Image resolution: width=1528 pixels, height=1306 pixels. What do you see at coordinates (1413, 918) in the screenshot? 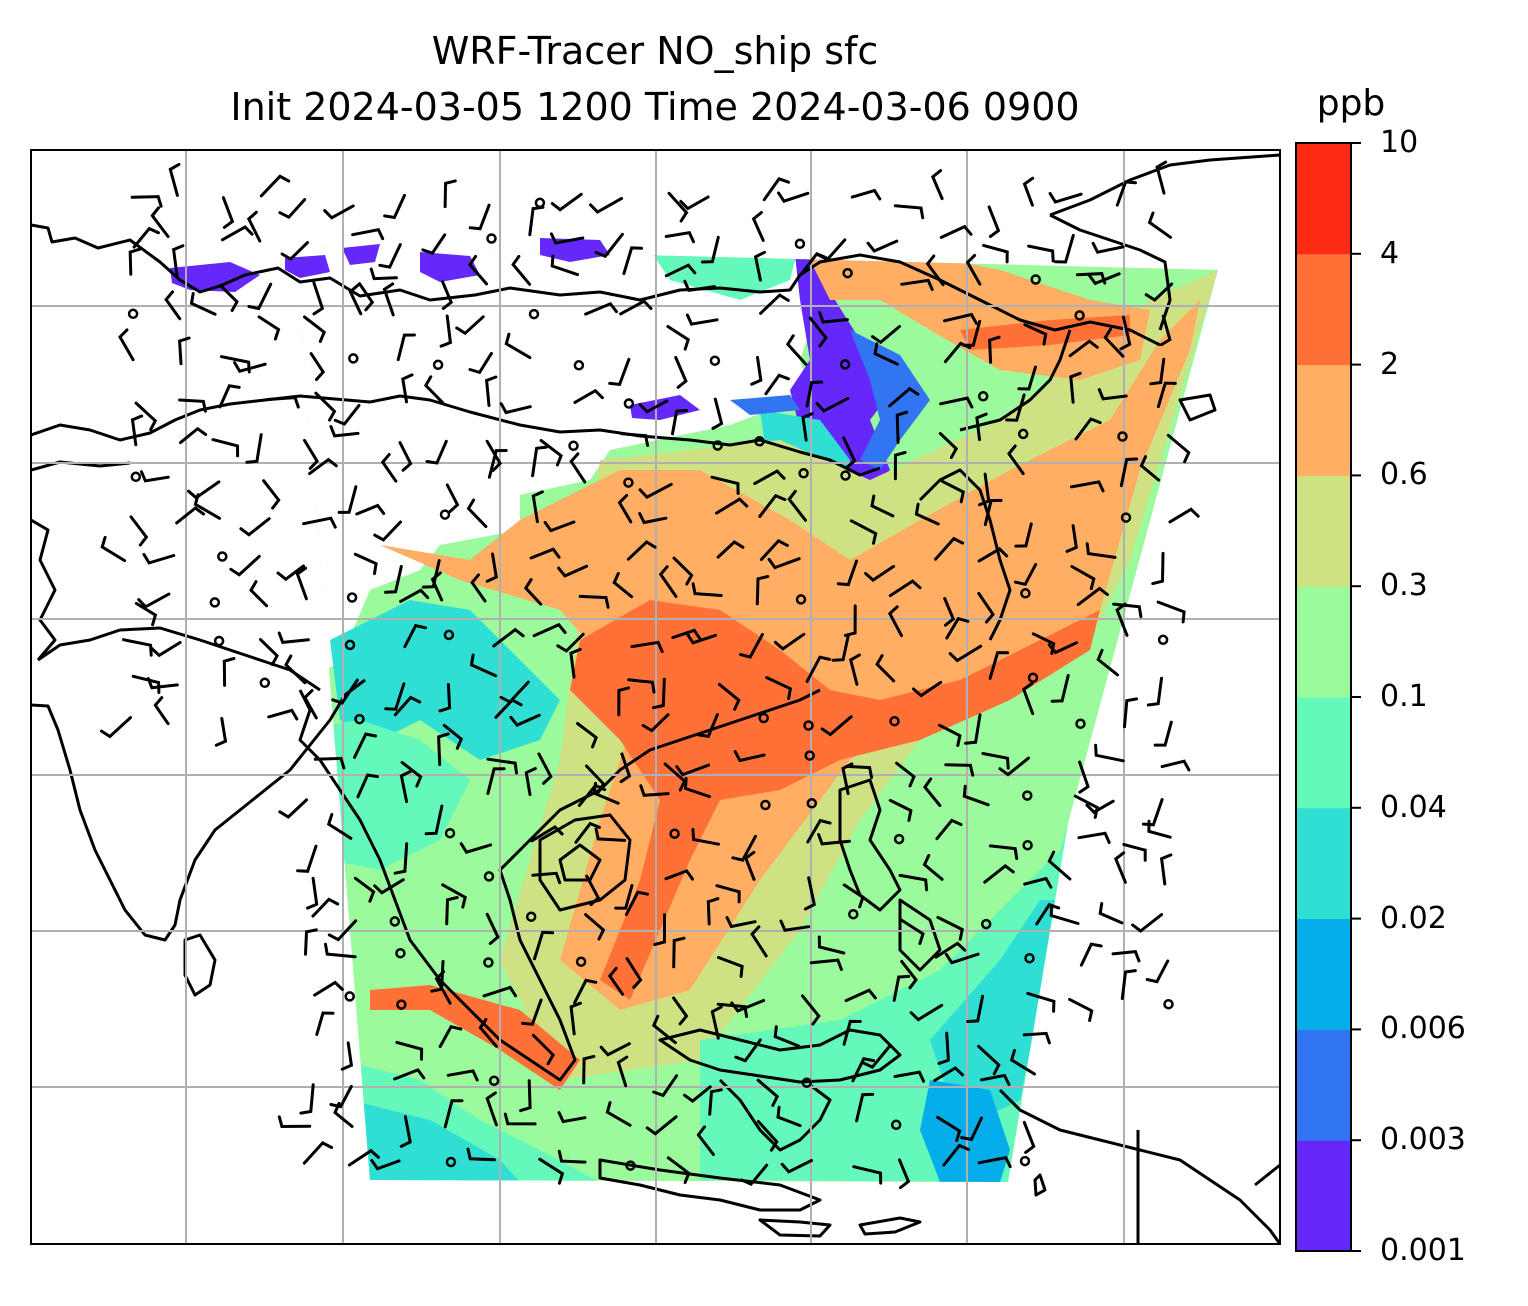
I see `colorbar-tick-label: 0.02` at bounding box center [1413, 918].